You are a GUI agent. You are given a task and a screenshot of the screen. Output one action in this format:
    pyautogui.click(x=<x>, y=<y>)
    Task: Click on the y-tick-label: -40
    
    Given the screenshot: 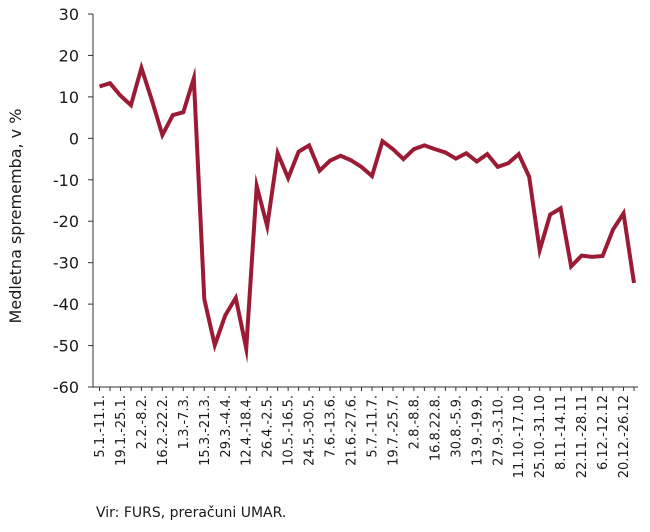 What is the action you would take?
    pyautogui.click(x=66, y=304)
    